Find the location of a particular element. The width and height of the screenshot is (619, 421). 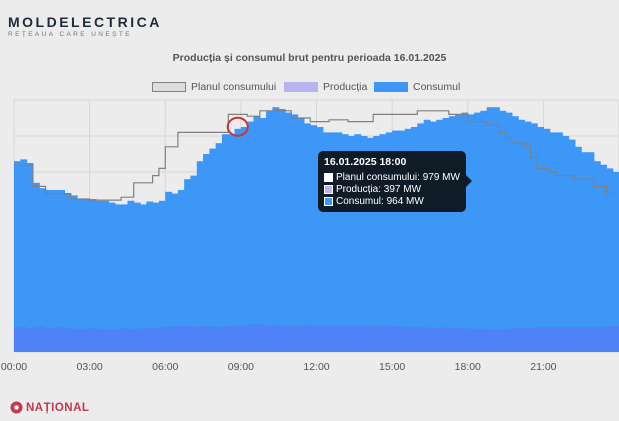

tooltip-row-productie: Producția: 397 MW is located at coordinates (392, 189).